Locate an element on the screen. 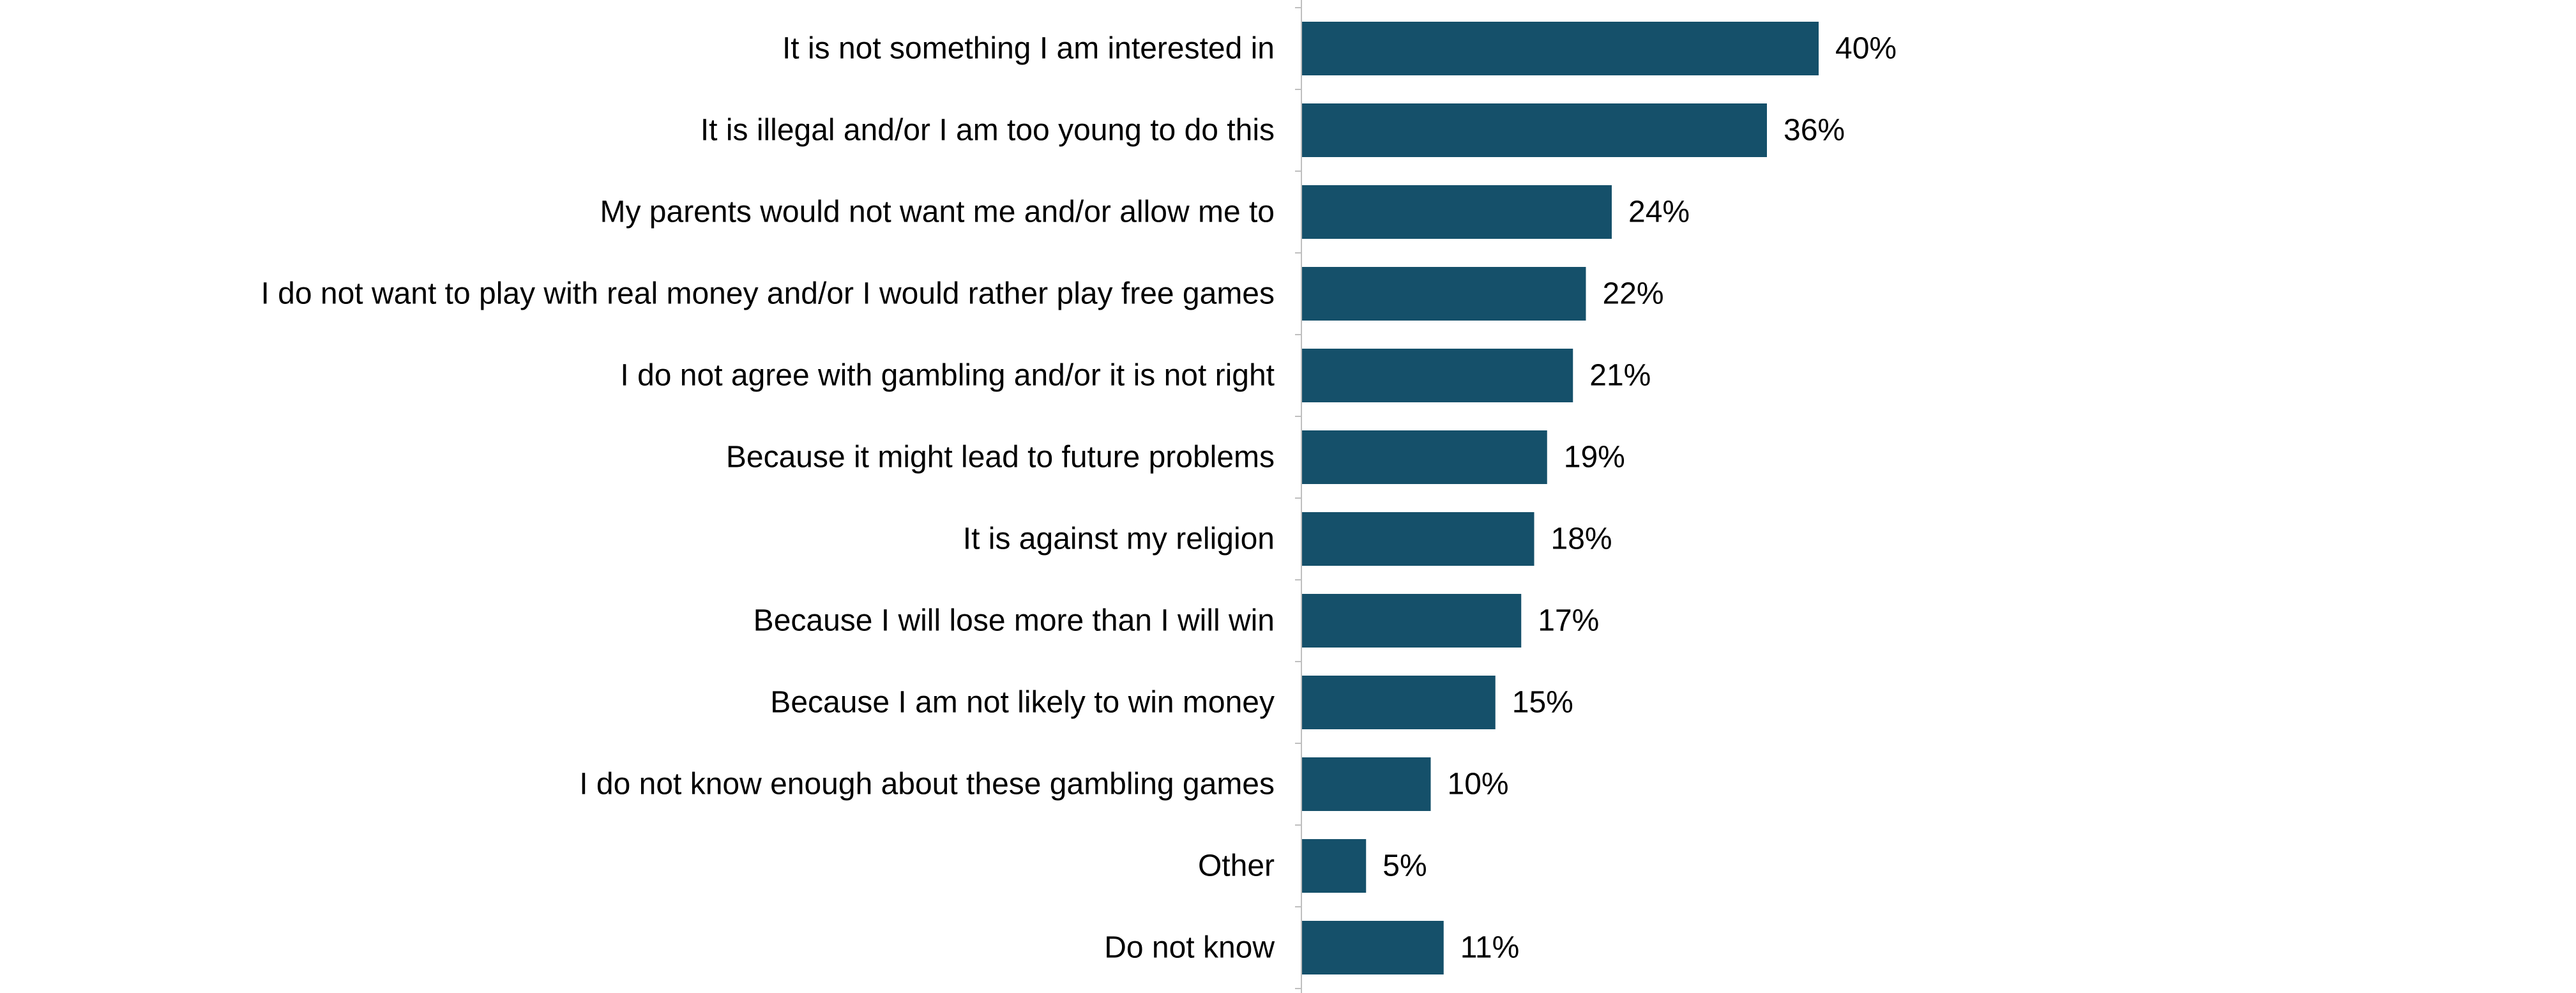  value-label: 21% is located at coordinates (1620, 376).